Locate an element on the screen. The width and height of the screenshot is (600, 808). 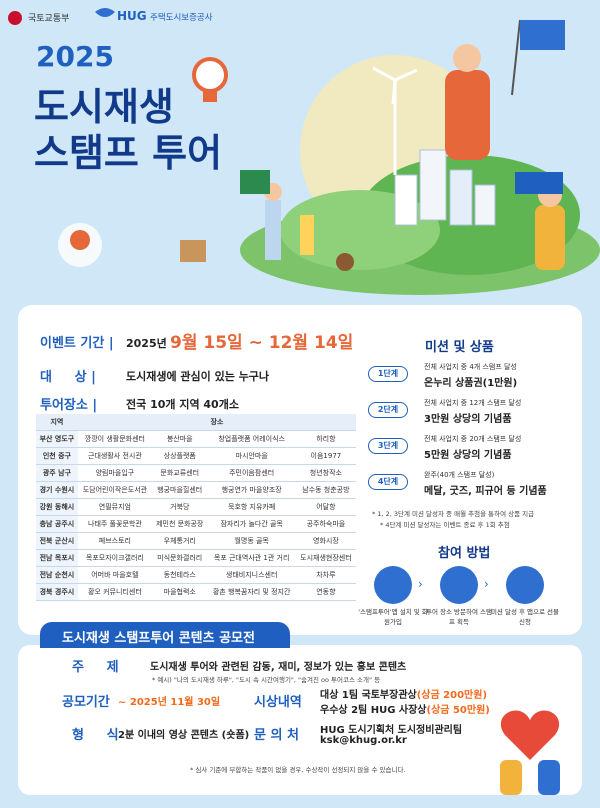
place-cell: 깡깡이 생활문화센터 is located at coordinates (114, 439).